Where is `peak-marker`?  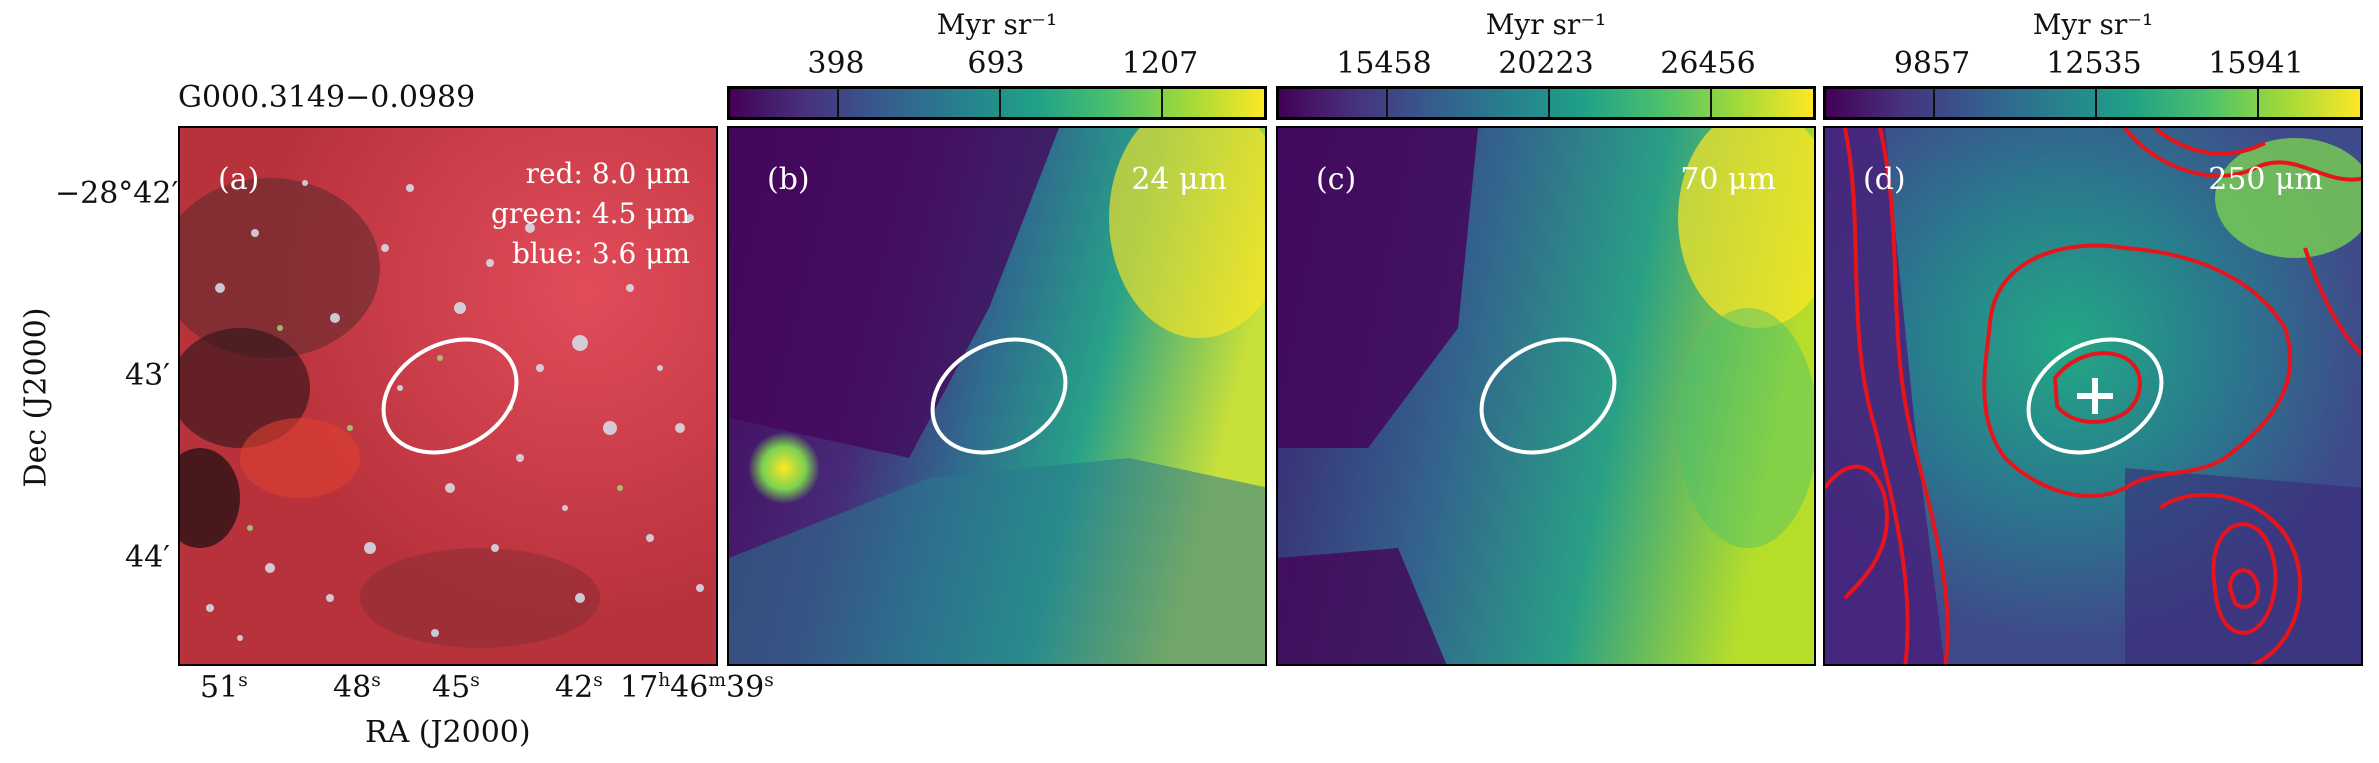 peak-marker is located at coordinates (2095, 396).